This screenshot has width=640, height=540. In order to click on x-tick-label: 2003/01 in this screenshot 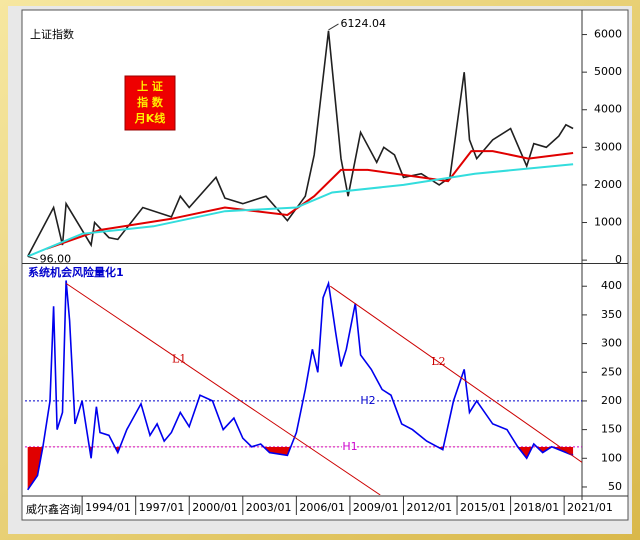, I will do `click(269, 507)`.